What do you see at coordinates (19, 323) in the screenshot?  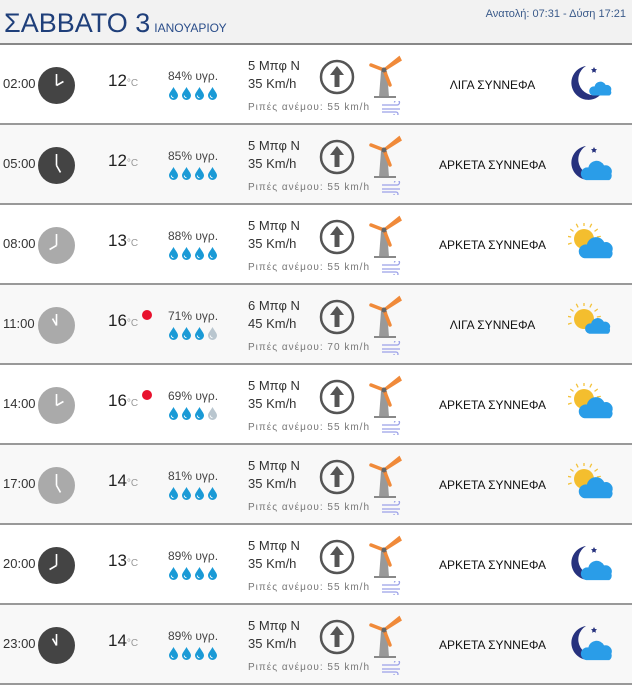 I see `hour-label: 11:00` at bounding box center [19, 323].